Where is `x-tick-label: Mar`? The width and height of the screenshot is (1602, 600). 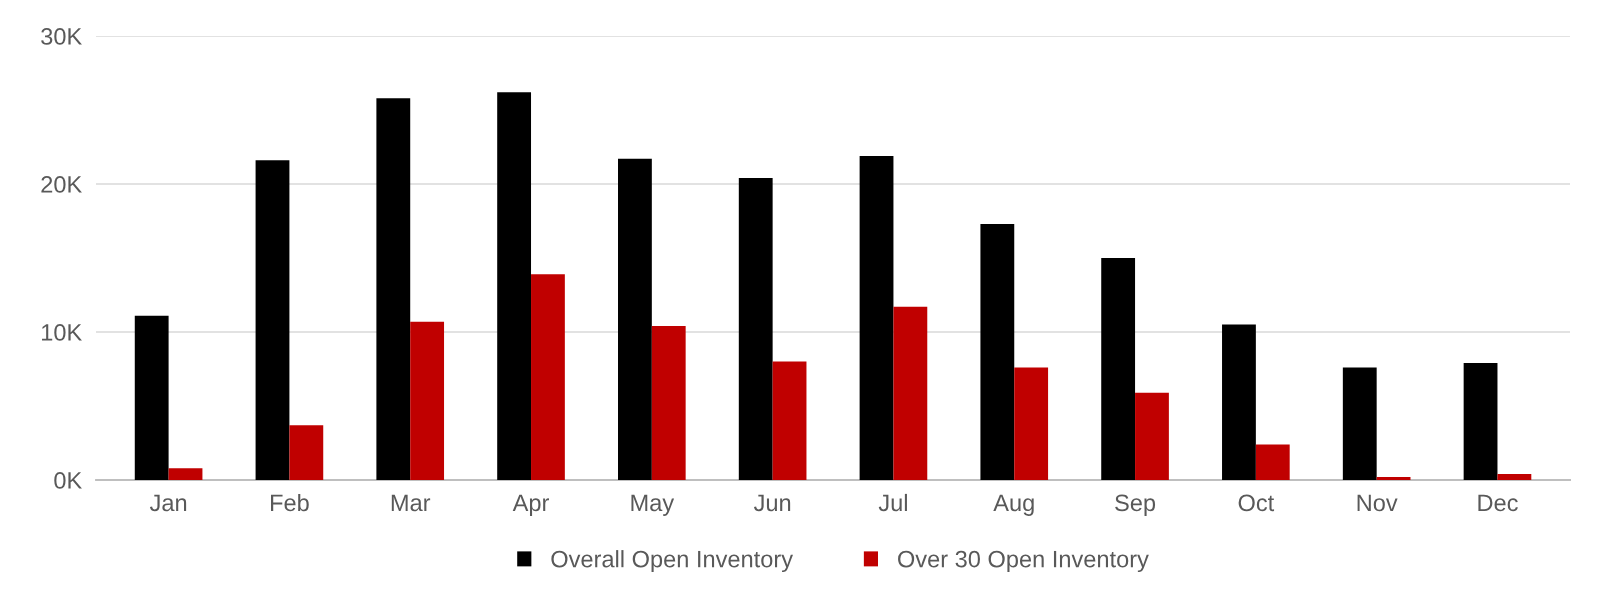
x-tick-label: Mar is located at coordinates (411, 503).